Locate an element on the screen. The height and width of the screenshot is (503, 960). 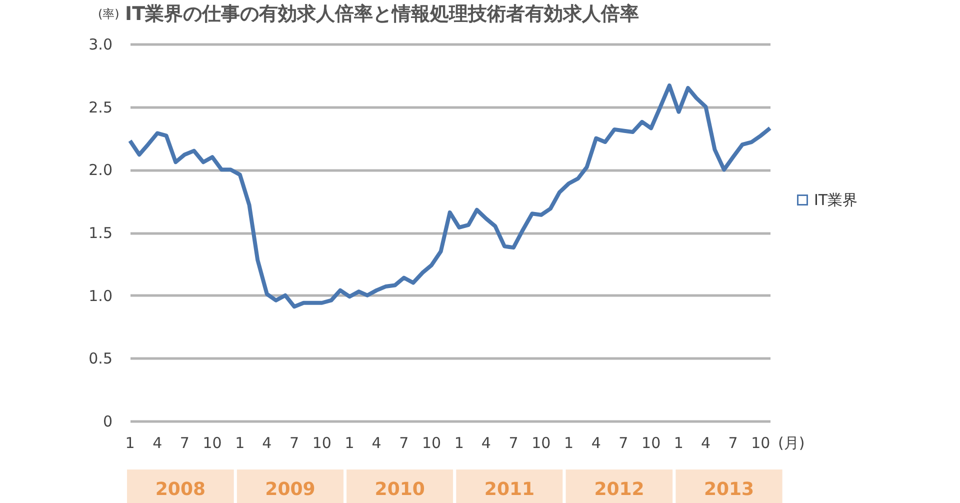
y-tick-label: 0.5 is located at coordinates (100, 359).